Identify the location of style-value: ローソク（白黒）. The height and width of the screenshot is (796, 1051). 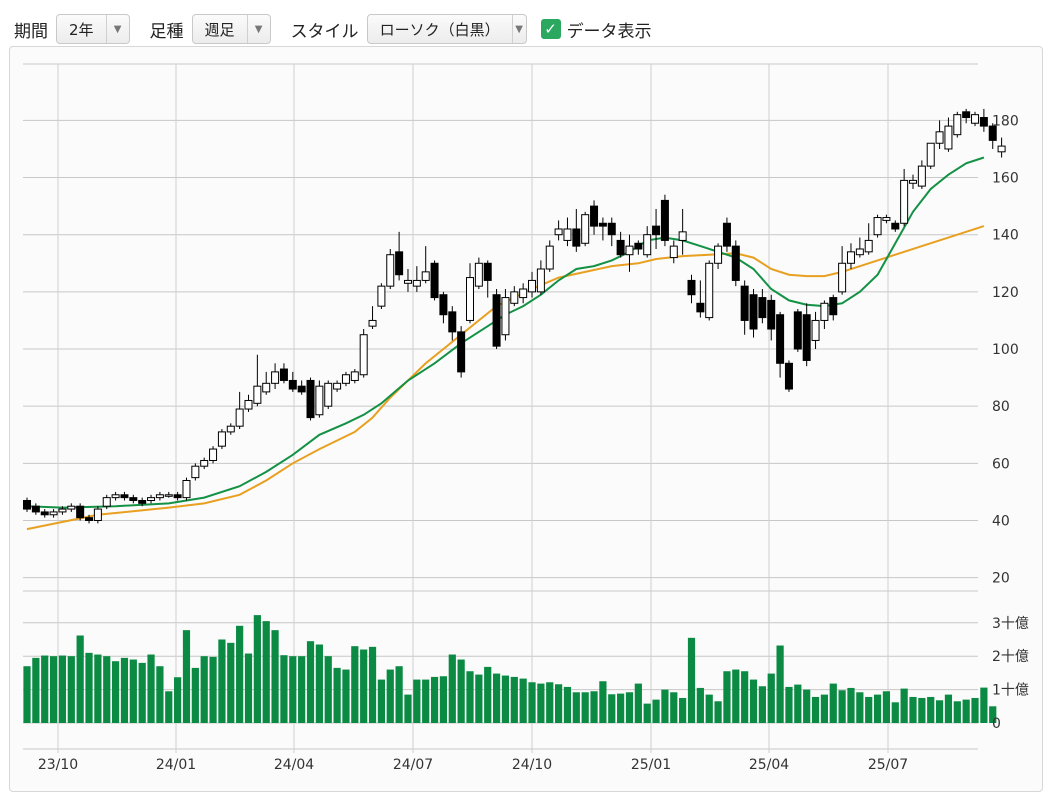
(439, 29).